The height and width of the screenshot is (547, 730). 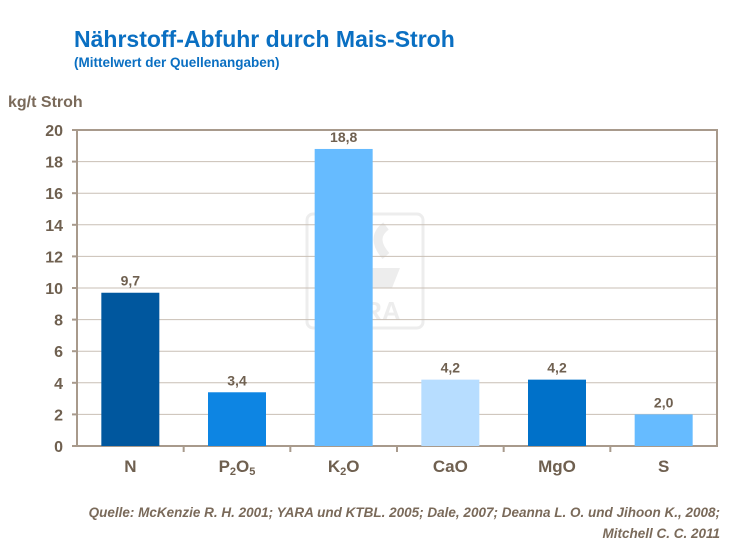 I want to click on y-tick-label: 4, so click(x=58, y=384).